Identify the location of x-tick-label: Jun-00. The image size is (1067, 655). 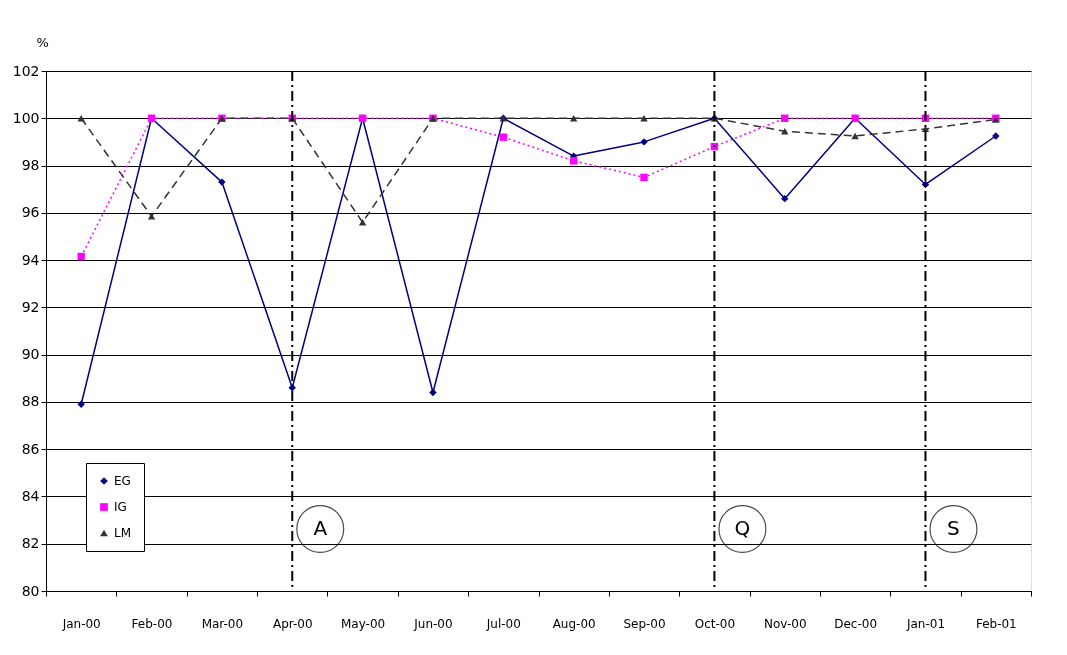
(433, 623).